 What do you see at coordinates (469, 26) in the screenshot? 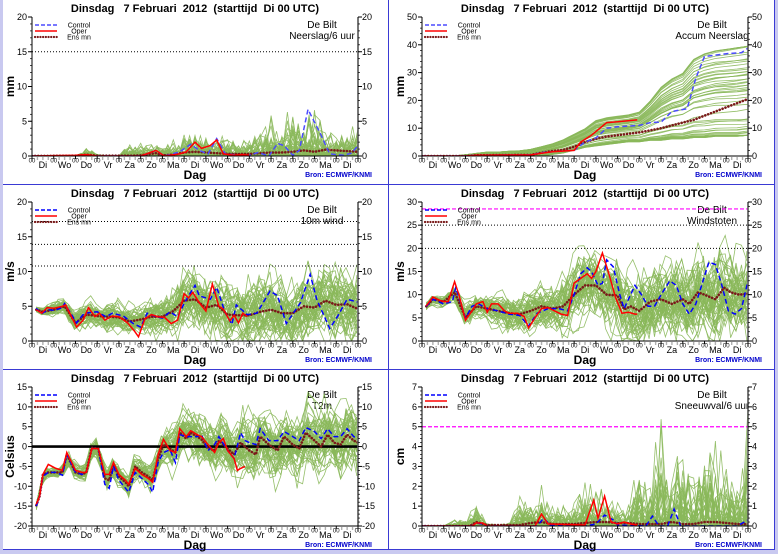
I see `legend-label-control: Control` at bounding box center [469, 26].